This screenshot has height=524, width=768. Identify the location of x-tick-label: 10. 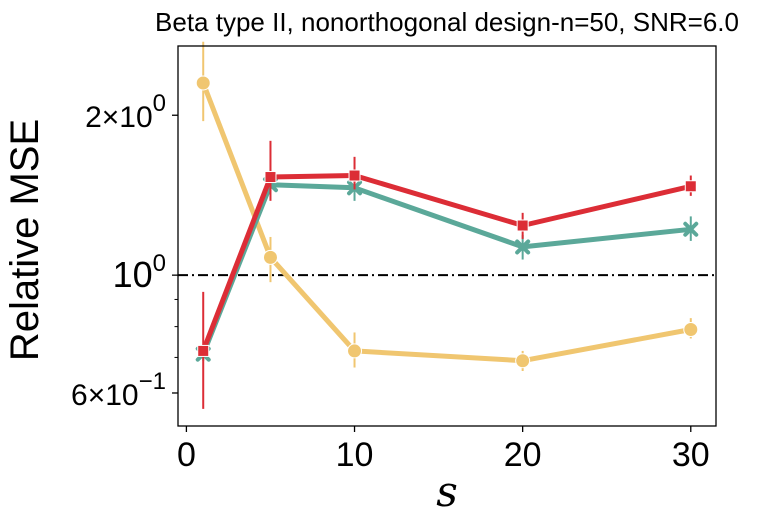
(355, 455).